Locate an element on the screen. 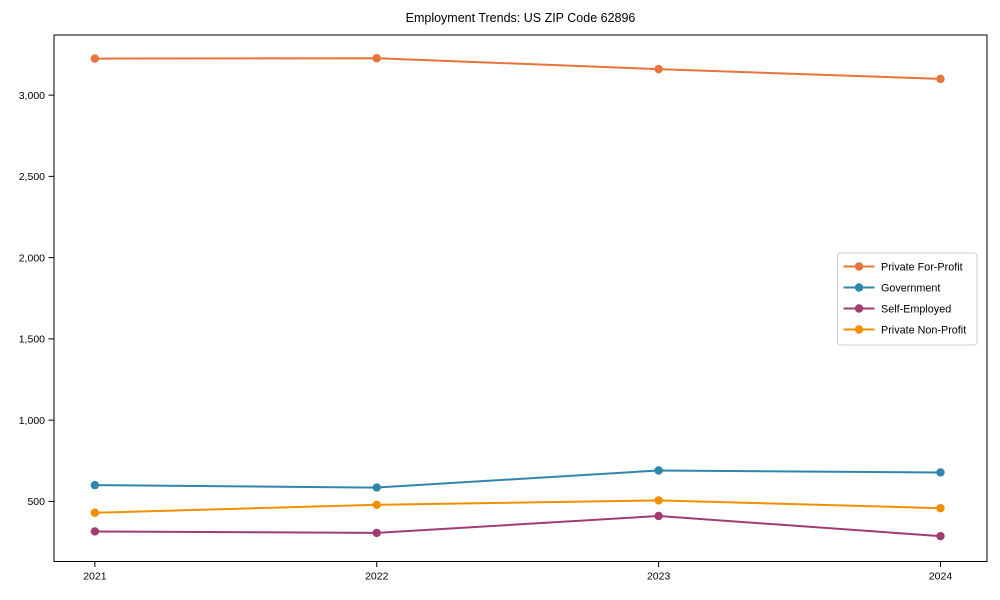  y-tick-label: 1,500 is located at coordinates (32, 340).